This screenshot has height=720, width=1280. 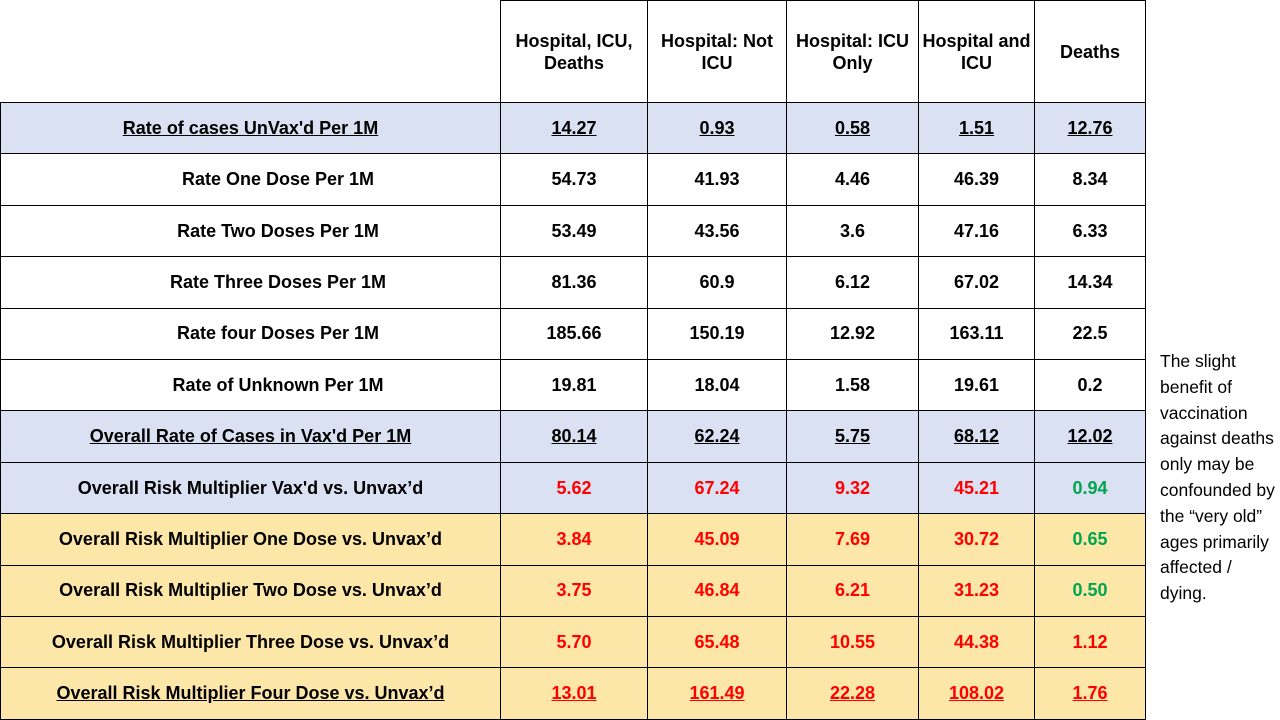 What do you see at coordinates (717, 436) in the screenshot?
I see `cell: 62.24` at bounding box center [717, 436].